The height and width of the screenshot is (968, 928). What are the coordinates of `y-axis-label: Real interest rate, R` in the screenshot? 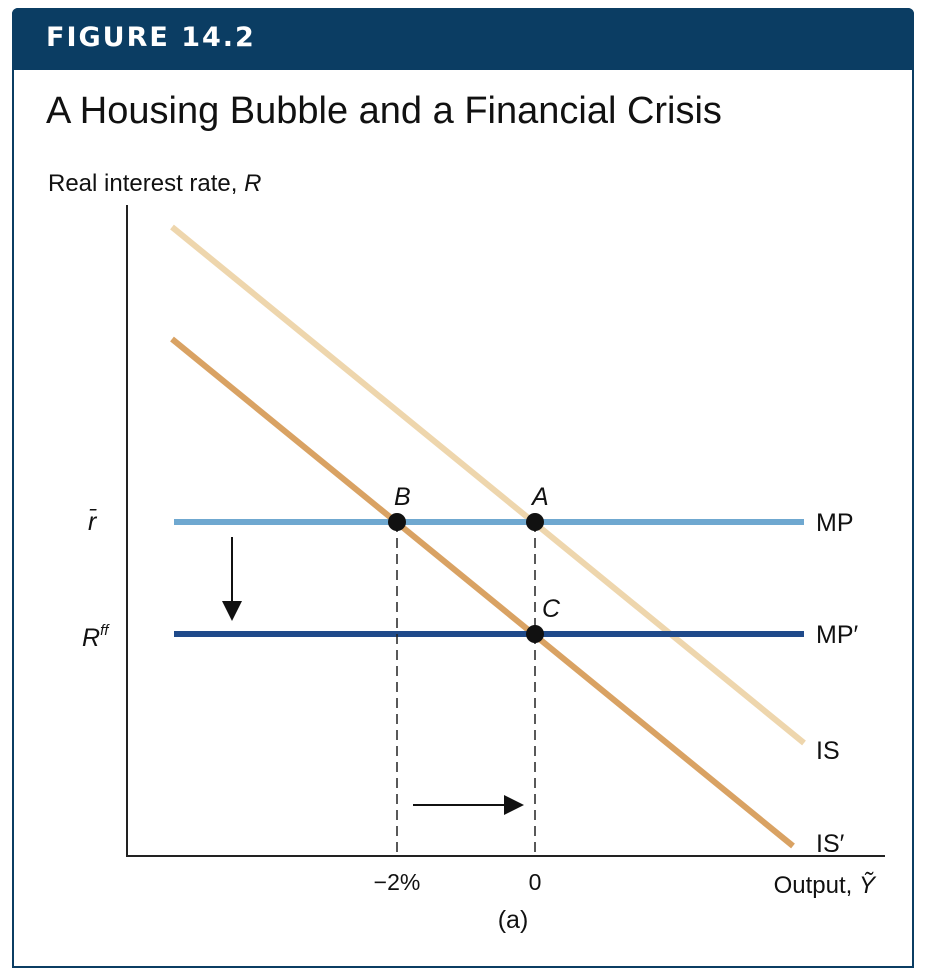 It's located at (154, 184).